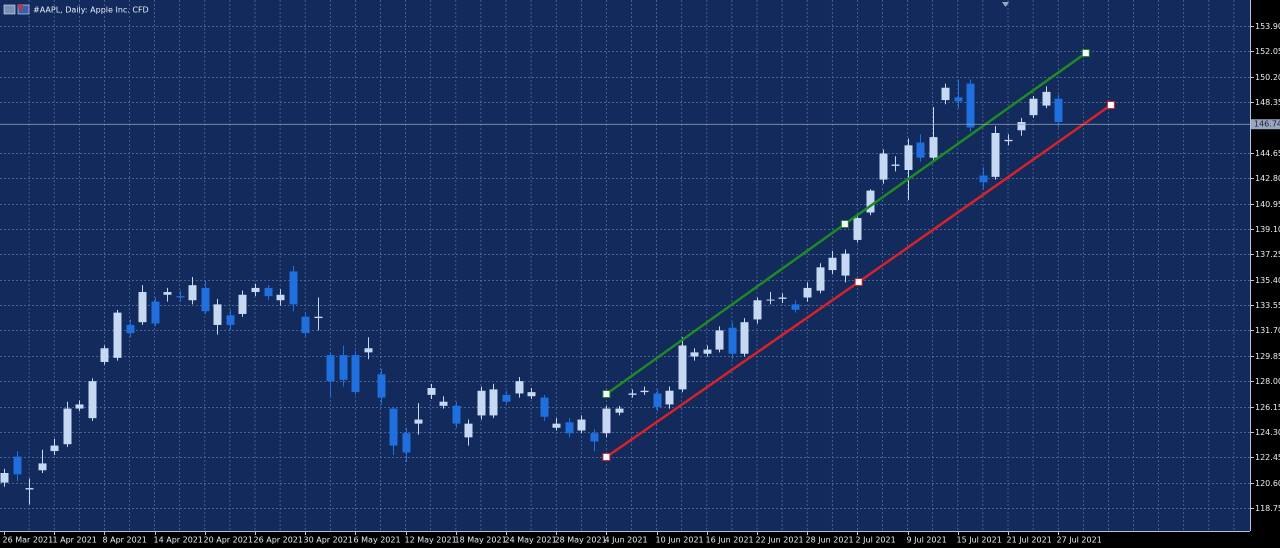 The width and height of the screenshot is (1280, 548). Describe the element at coordinates (1267, 432) in the screenshot. I see `y-tick-label: 124.30` at that location.